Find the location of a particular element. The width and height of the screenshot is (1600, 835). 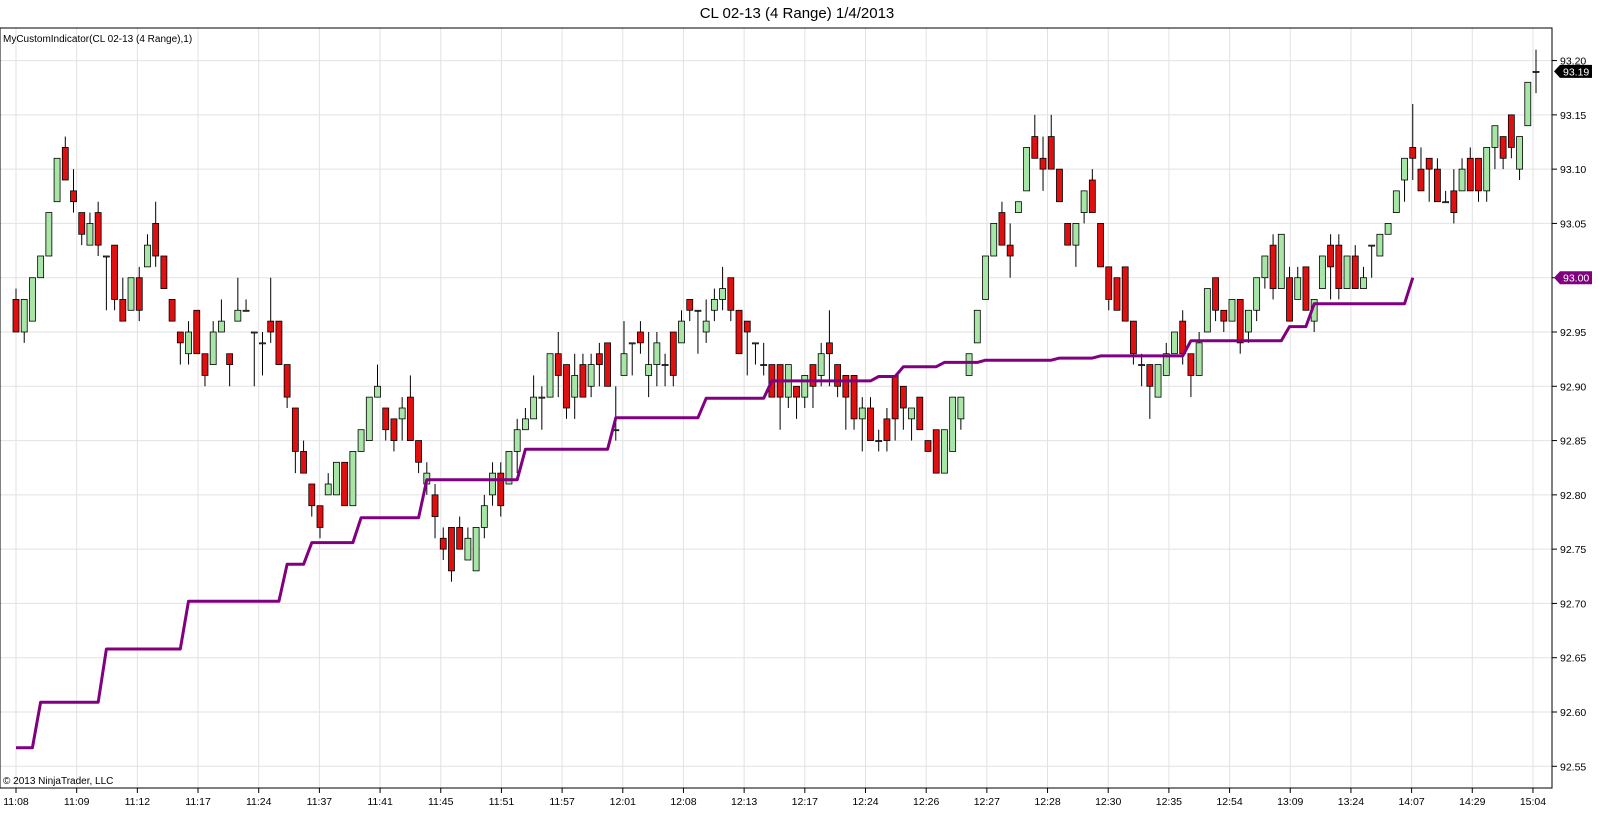

y-tick-label: 93.20 is located at coordinates (1573, 62).